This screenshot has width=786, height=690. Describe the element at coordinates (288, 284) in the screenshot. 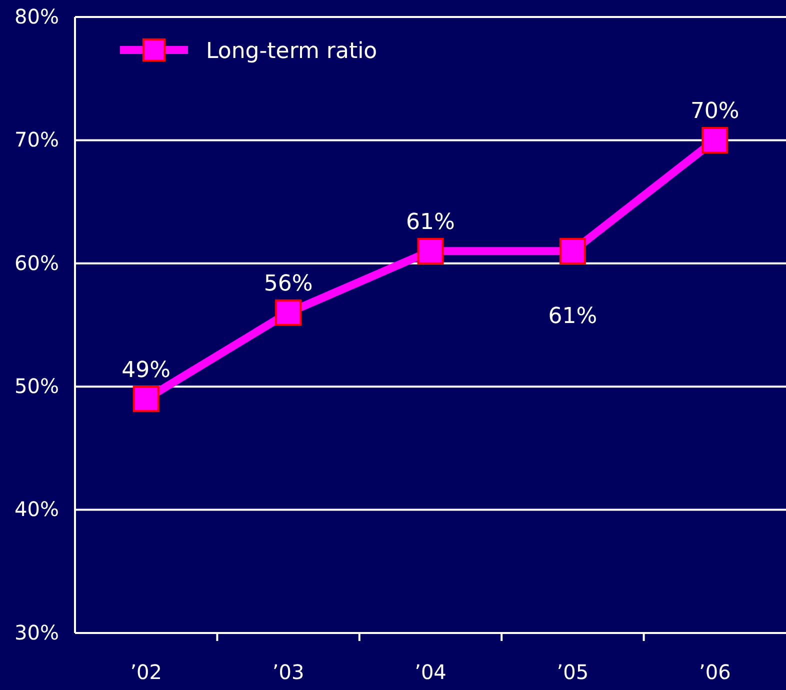

I see `data-label: 56%` at that location.